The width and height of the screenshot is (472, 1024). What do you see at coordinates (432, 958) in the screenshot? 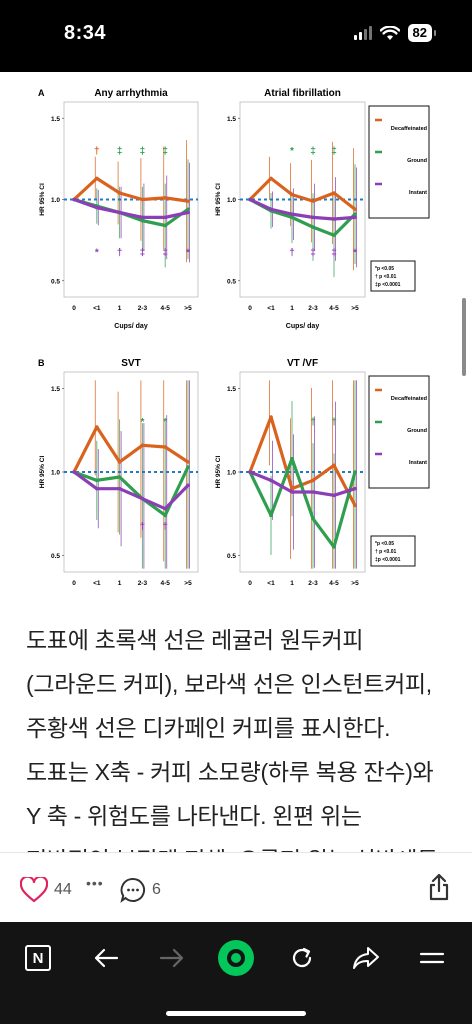
I see `menu-button` at bounding box center [432, 958].